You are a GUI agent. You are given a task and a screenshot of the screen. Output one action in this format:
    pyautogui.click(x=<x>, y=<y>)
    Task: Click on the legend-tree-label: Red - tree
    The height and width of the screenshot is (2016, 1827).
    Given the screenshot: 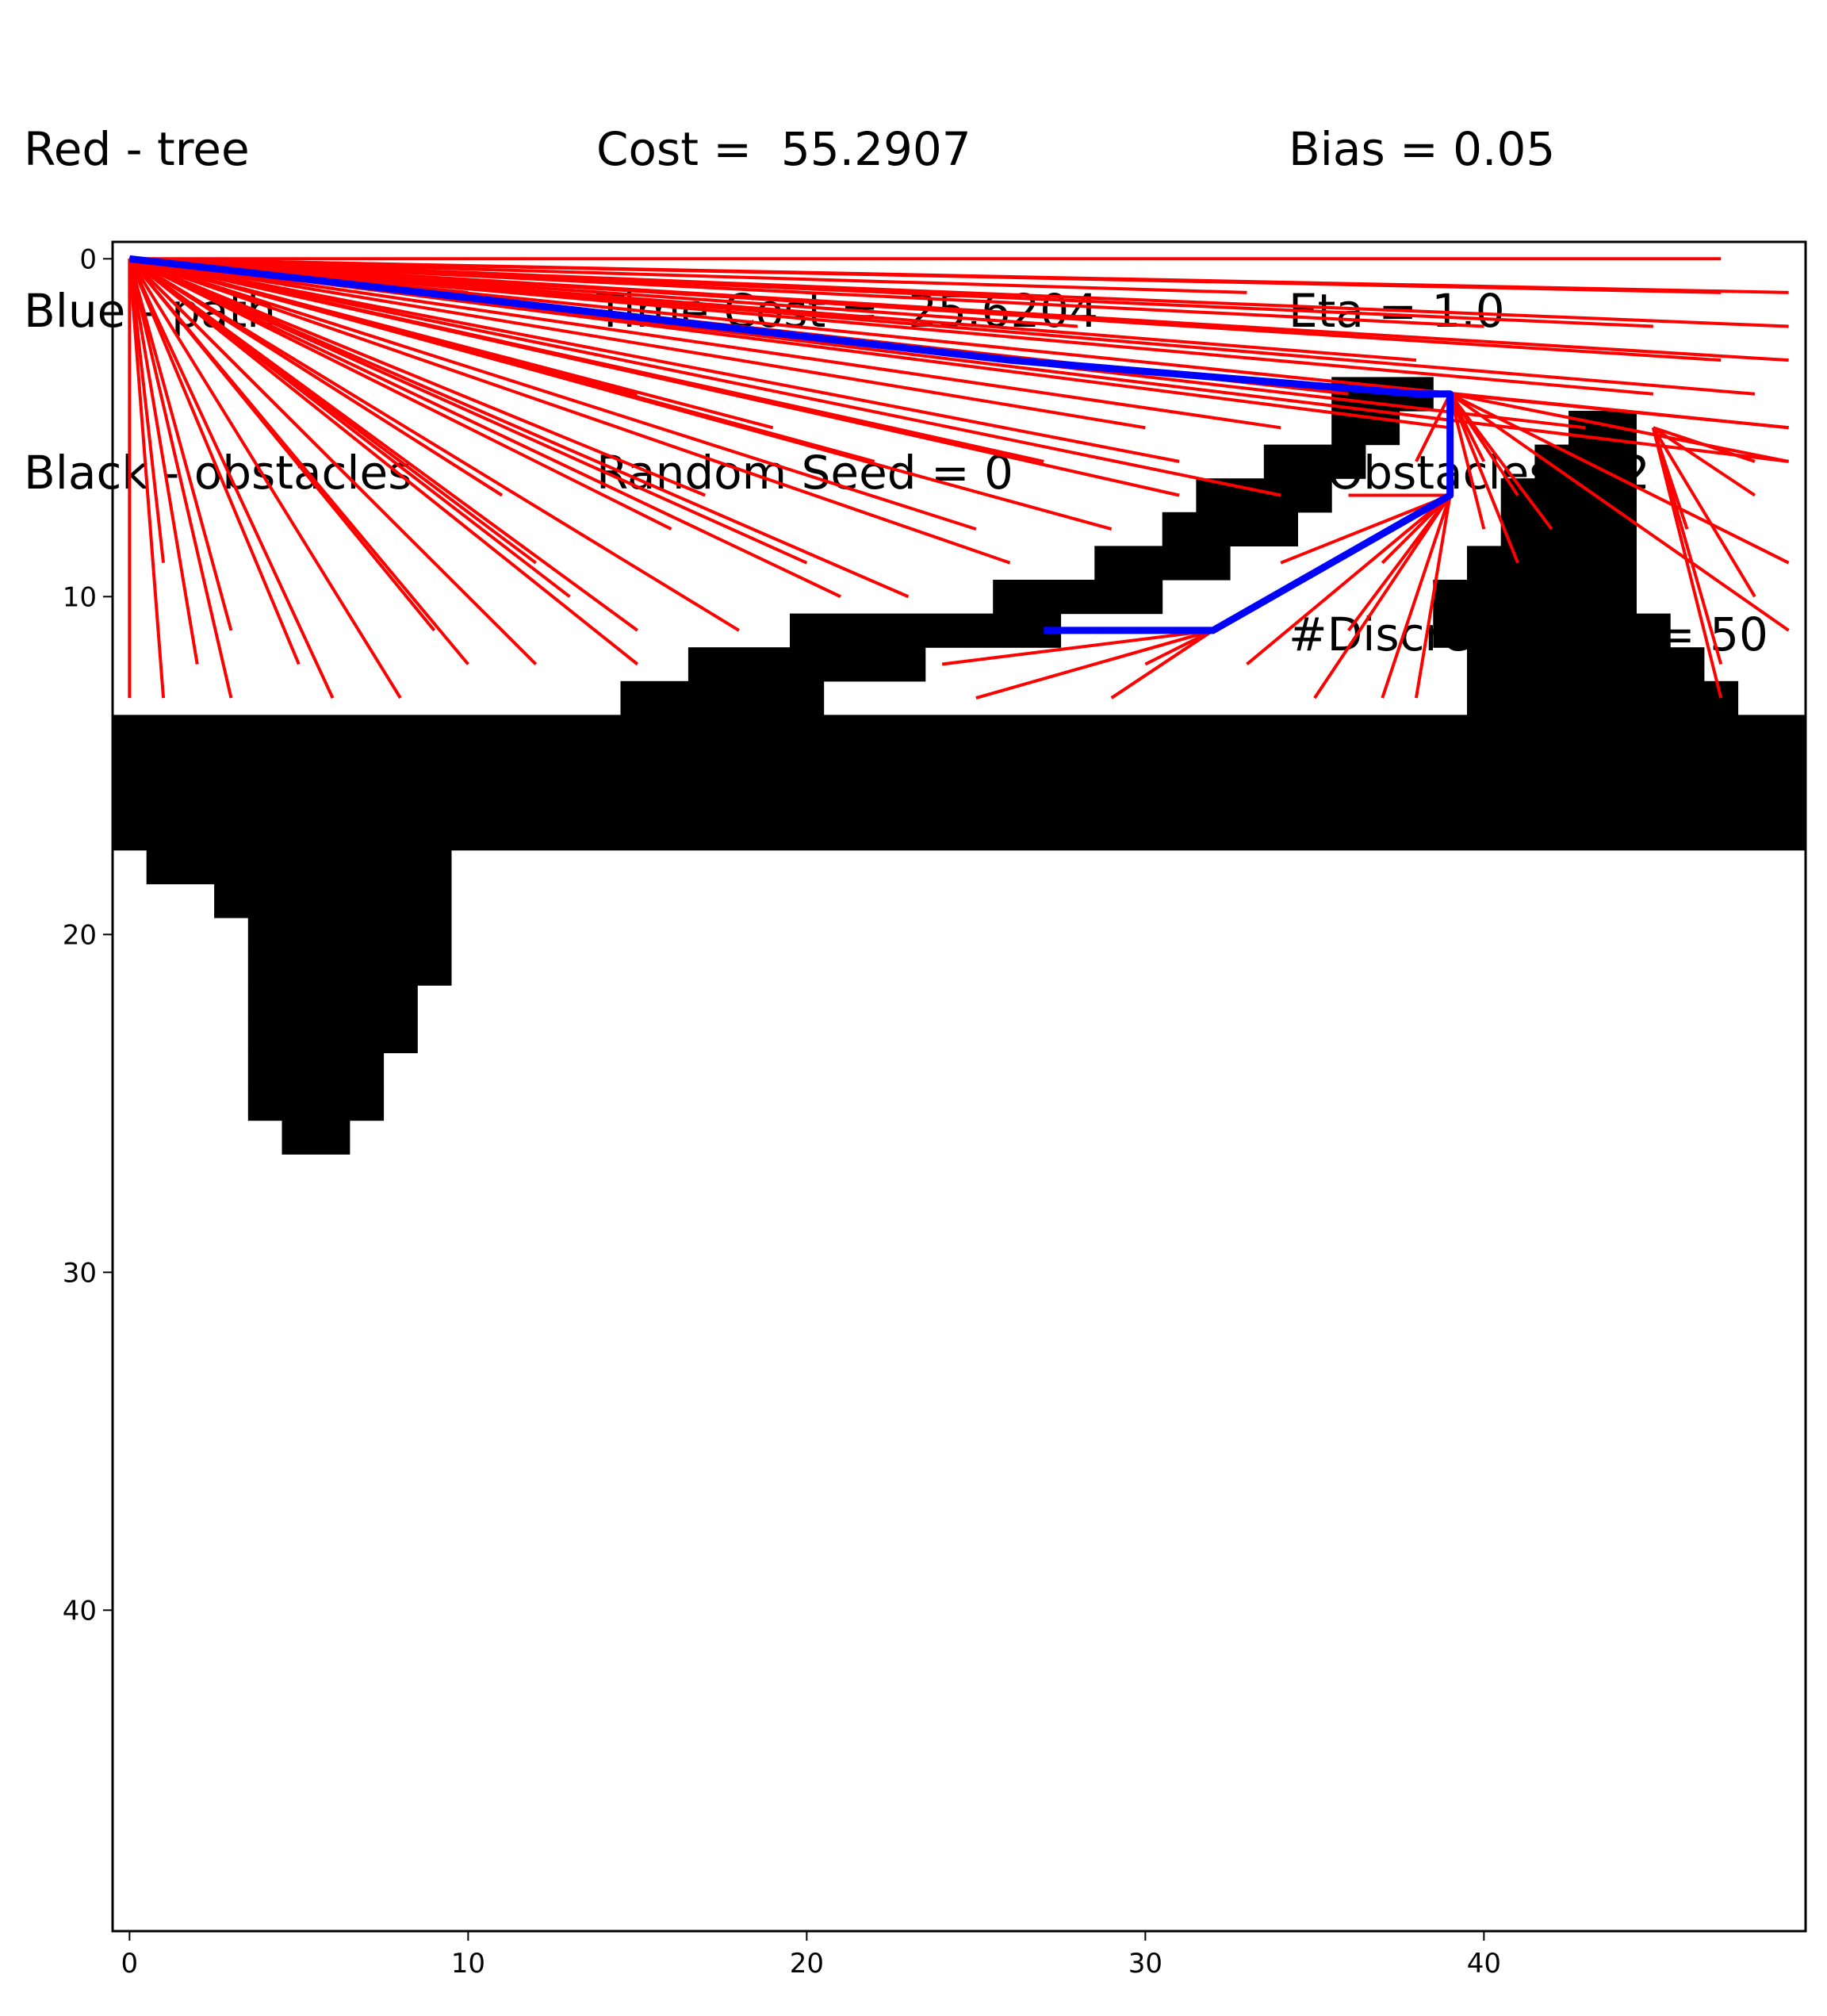 What is the action you would take?
    pyautogui.click(x=137, y=149)
    